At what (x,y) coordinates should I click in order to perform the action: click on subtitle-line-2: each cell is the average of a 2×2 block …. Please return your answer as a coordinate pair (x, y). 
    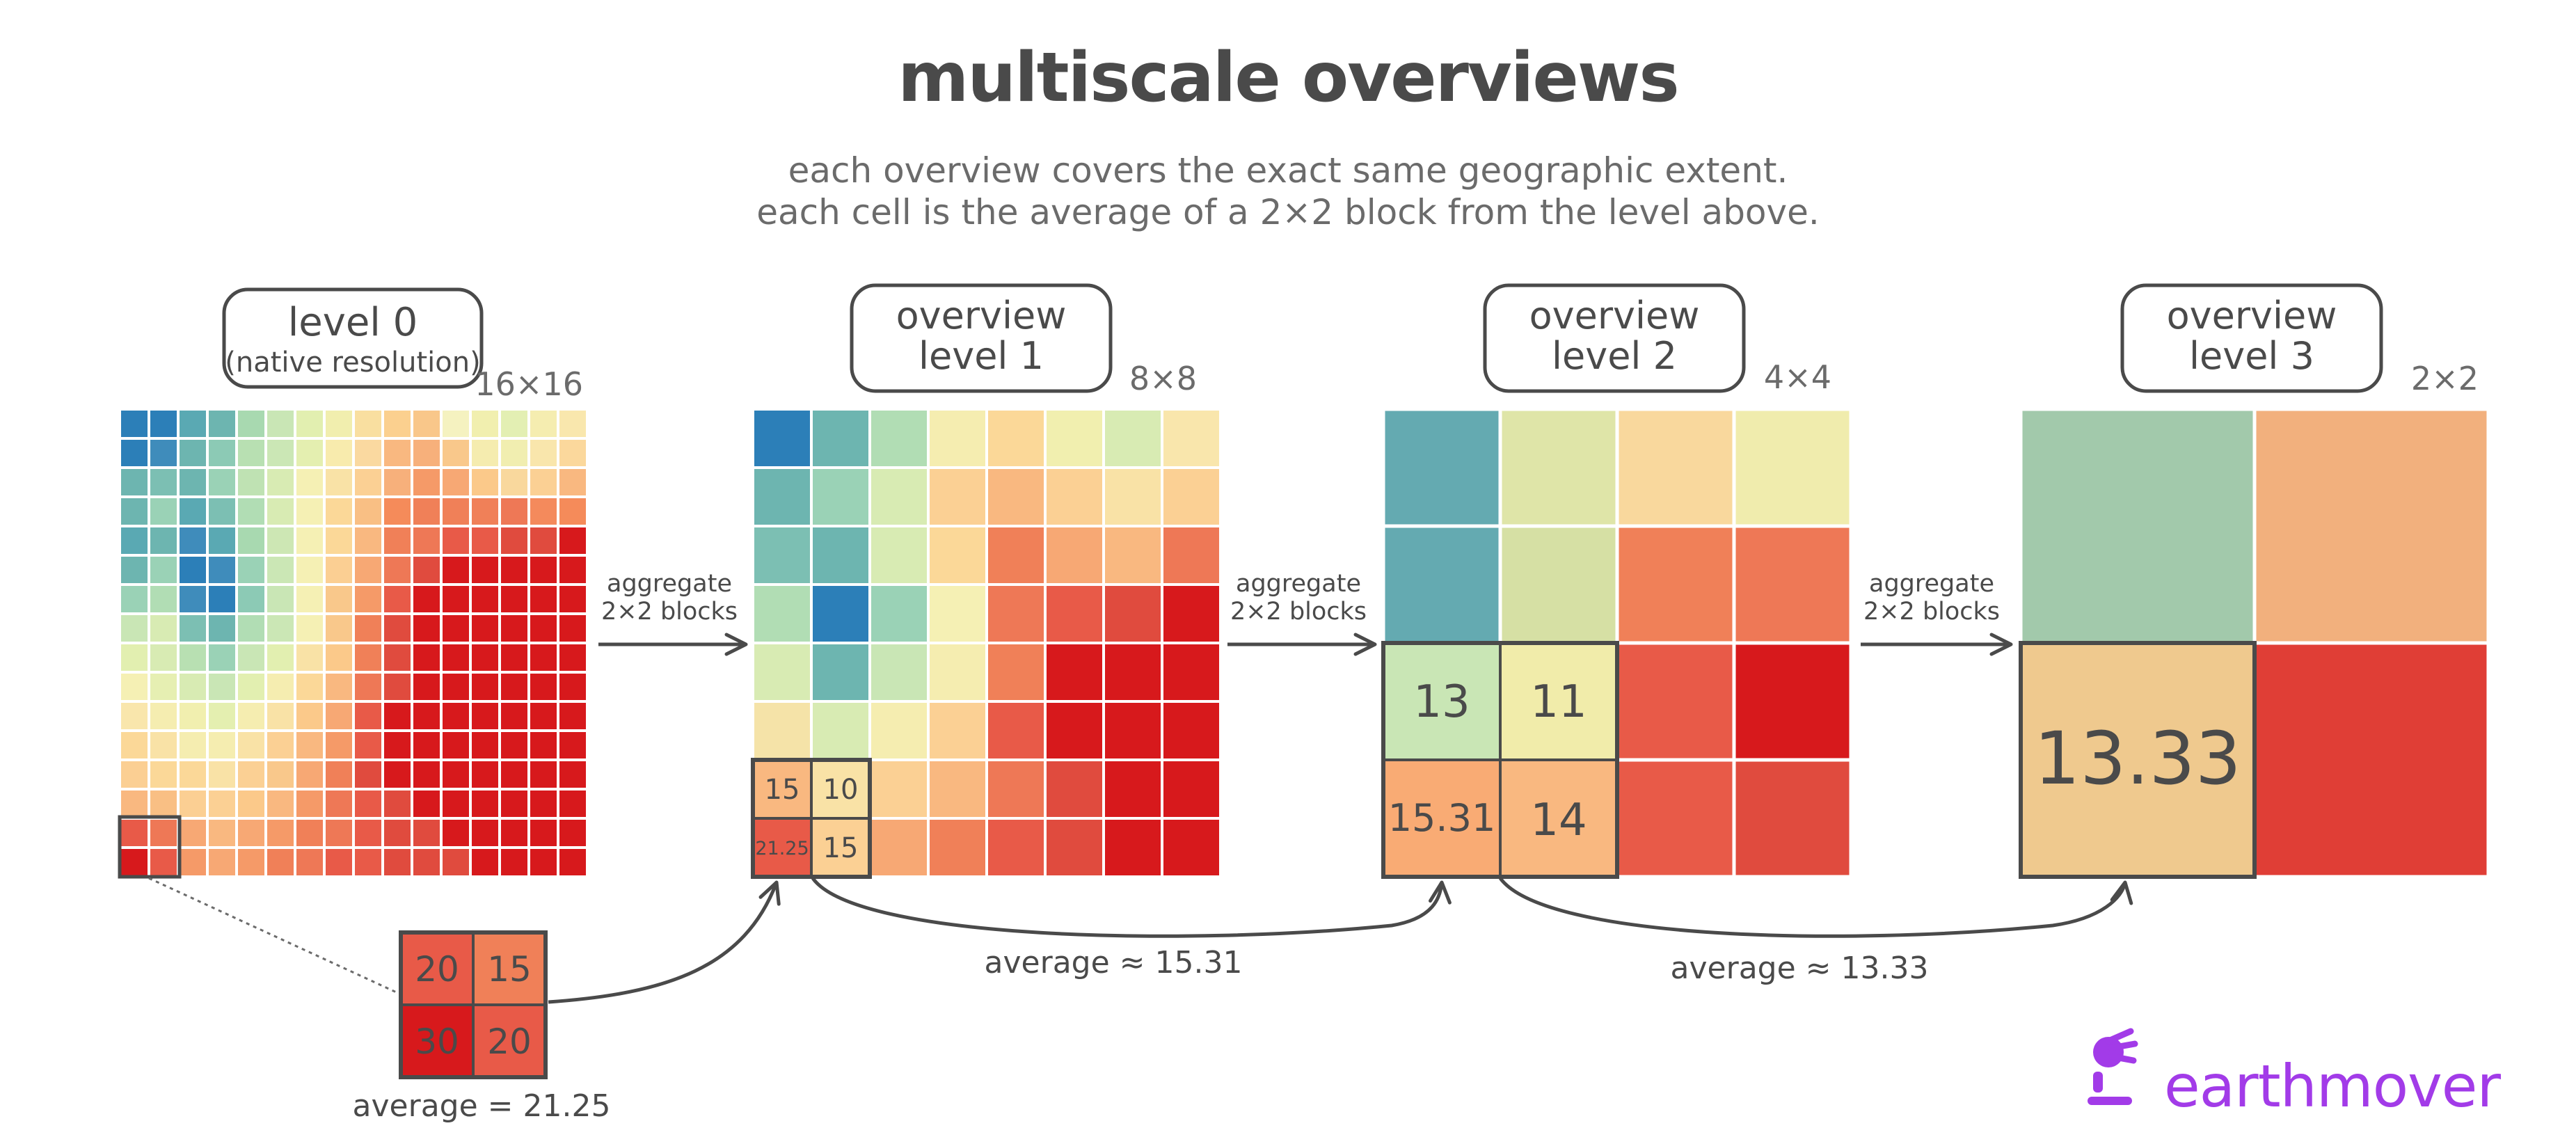
    Looking at the image, I should click on (1288, 212).